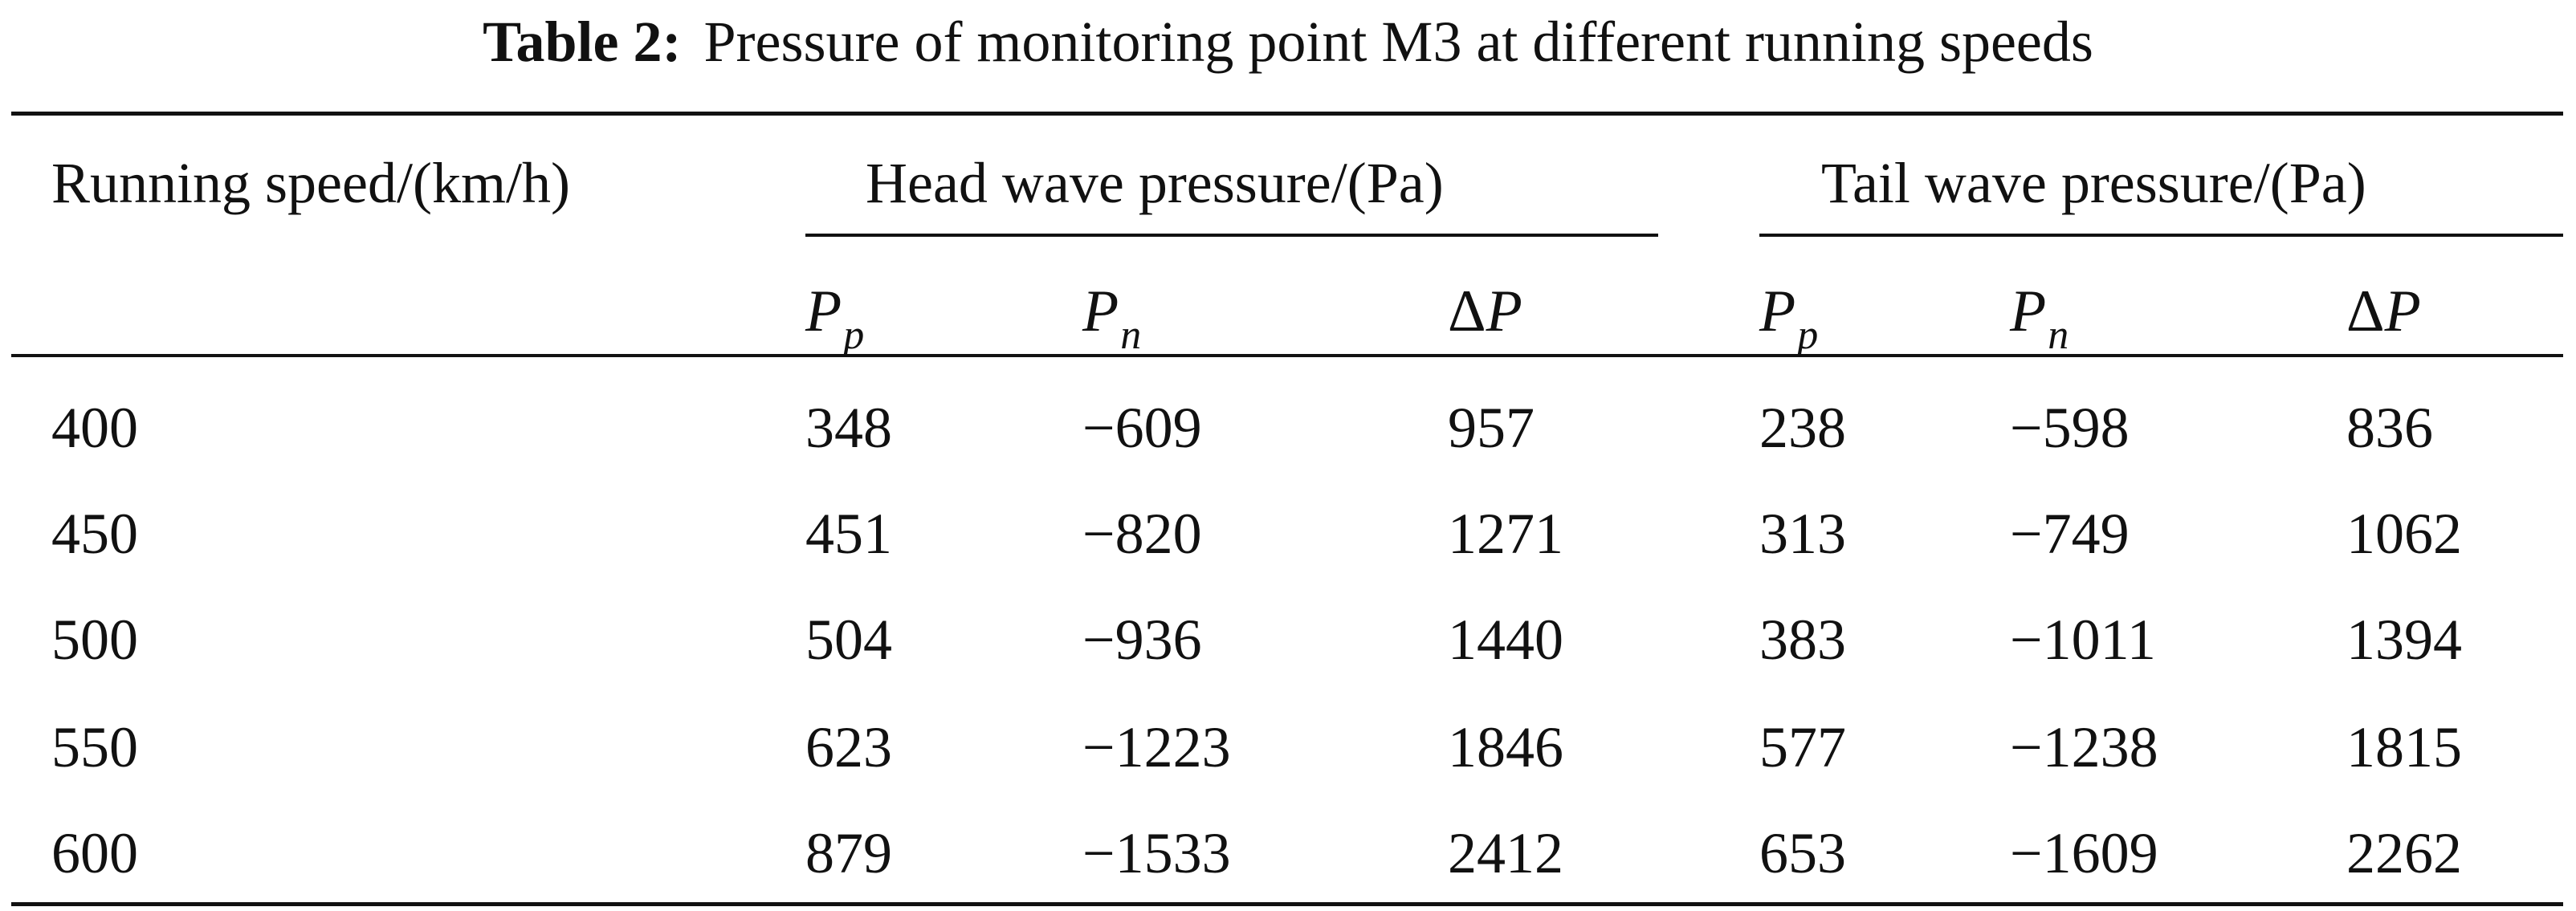 Image resolution: width=2576 pixels, height=911 pixels. I want to click on subheader-head-pn: Pn, so click(1111, 318).